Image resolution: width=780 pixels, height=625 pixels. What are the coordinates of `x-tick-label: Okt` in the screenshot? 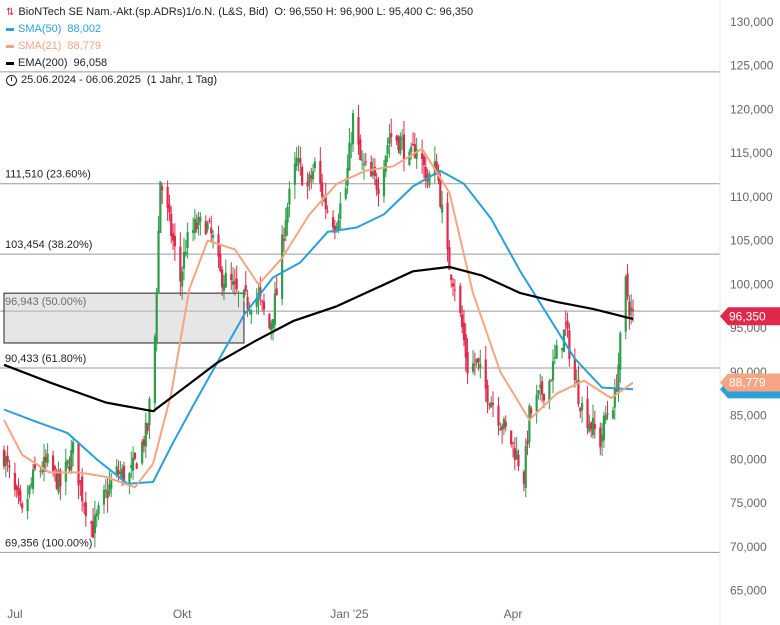 It's located at (182, 614).